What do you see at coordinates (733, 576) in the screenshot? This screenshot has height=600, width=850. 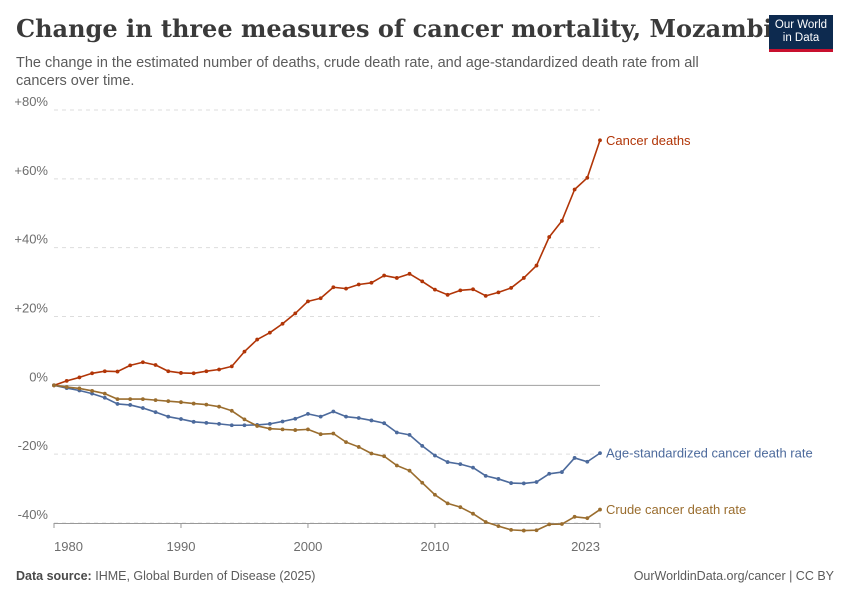 I see `attribution-link: OurWorldinData.org/cancer | CC BY` at bounding box center [733, 576].